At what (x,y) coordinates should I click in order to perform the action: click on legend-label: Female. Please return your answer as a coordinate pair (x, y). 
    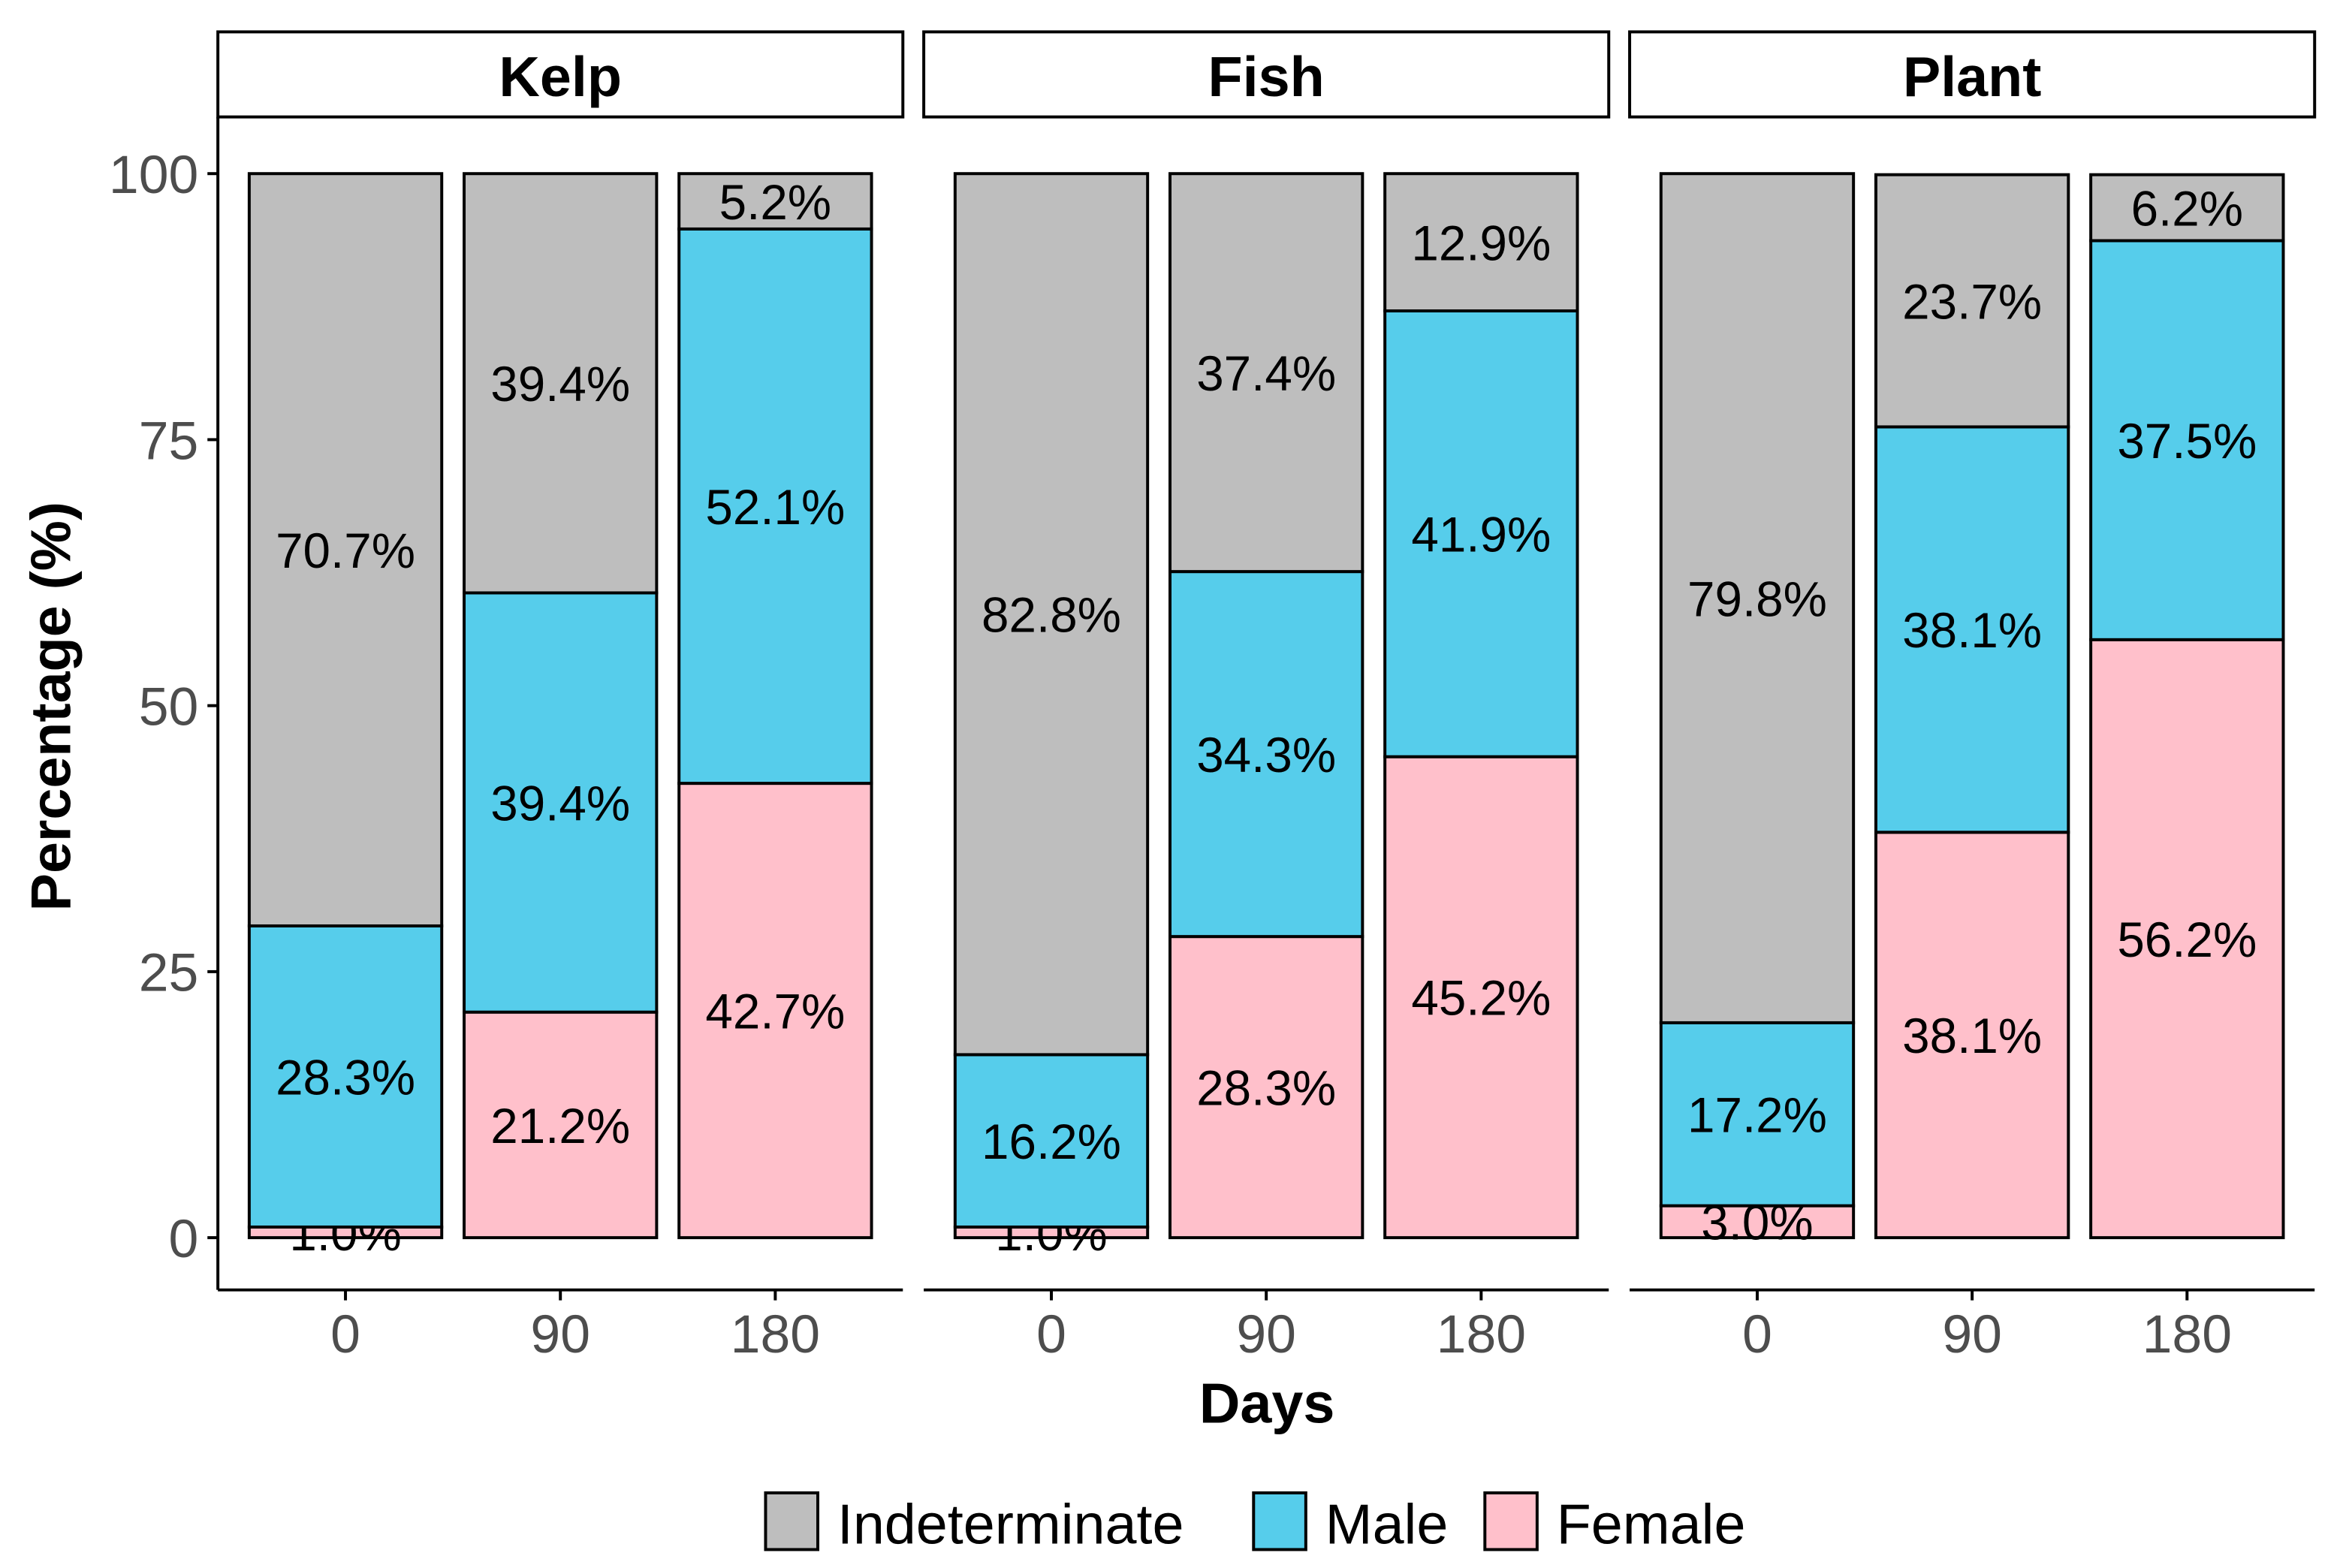
    Looking at the image, I should click on (1651, 1525).